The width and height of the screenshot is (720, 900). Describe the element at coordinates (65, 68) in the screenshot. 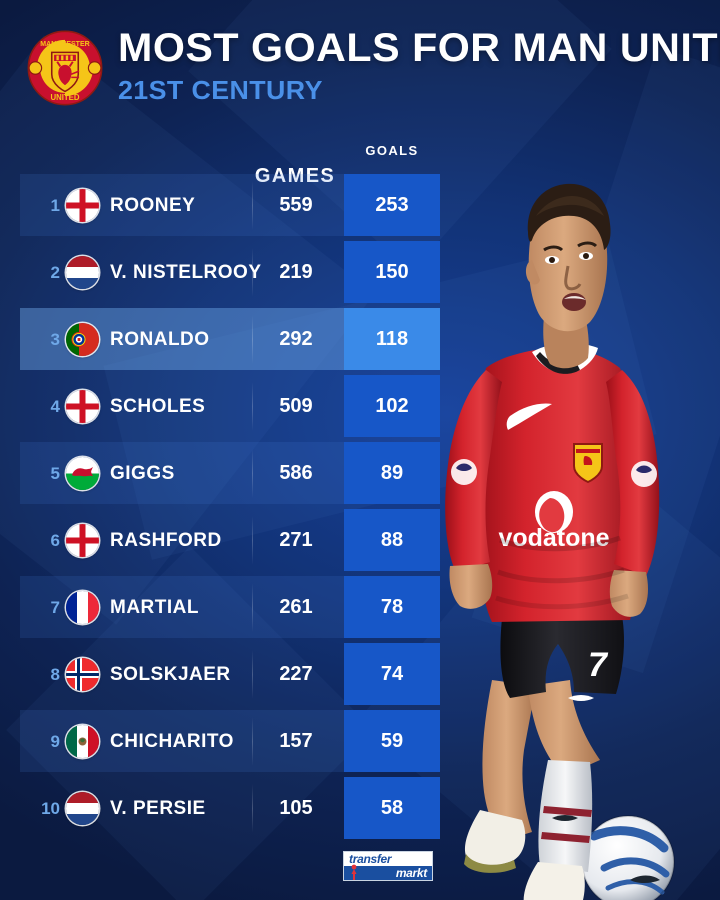

I see `manchester-united-crest-icon: MANCHESTER UNITED` at that location.